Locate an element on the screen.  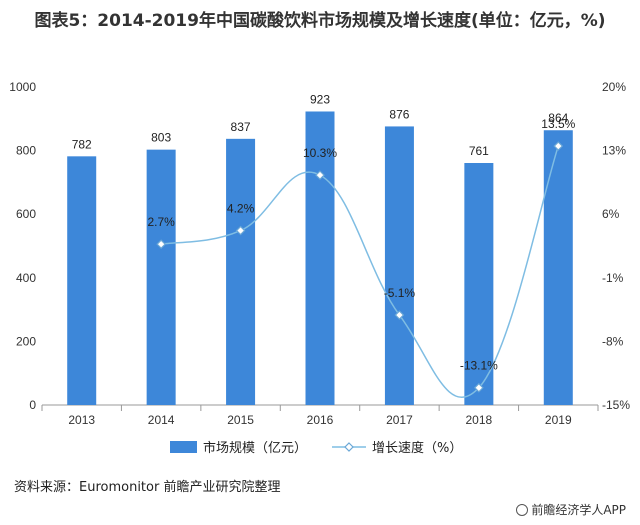
y-left-tick-label: 800 is located at coordinates (26, 151).